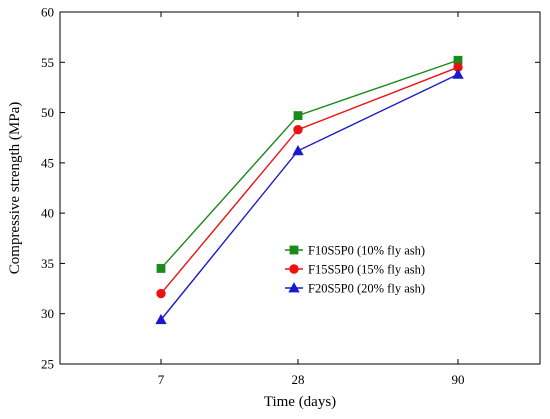 The image size is (550, 419). Describe the element at coordinates (47, 12) in the screenshot. I see `y-tick-label: 60` at that location.